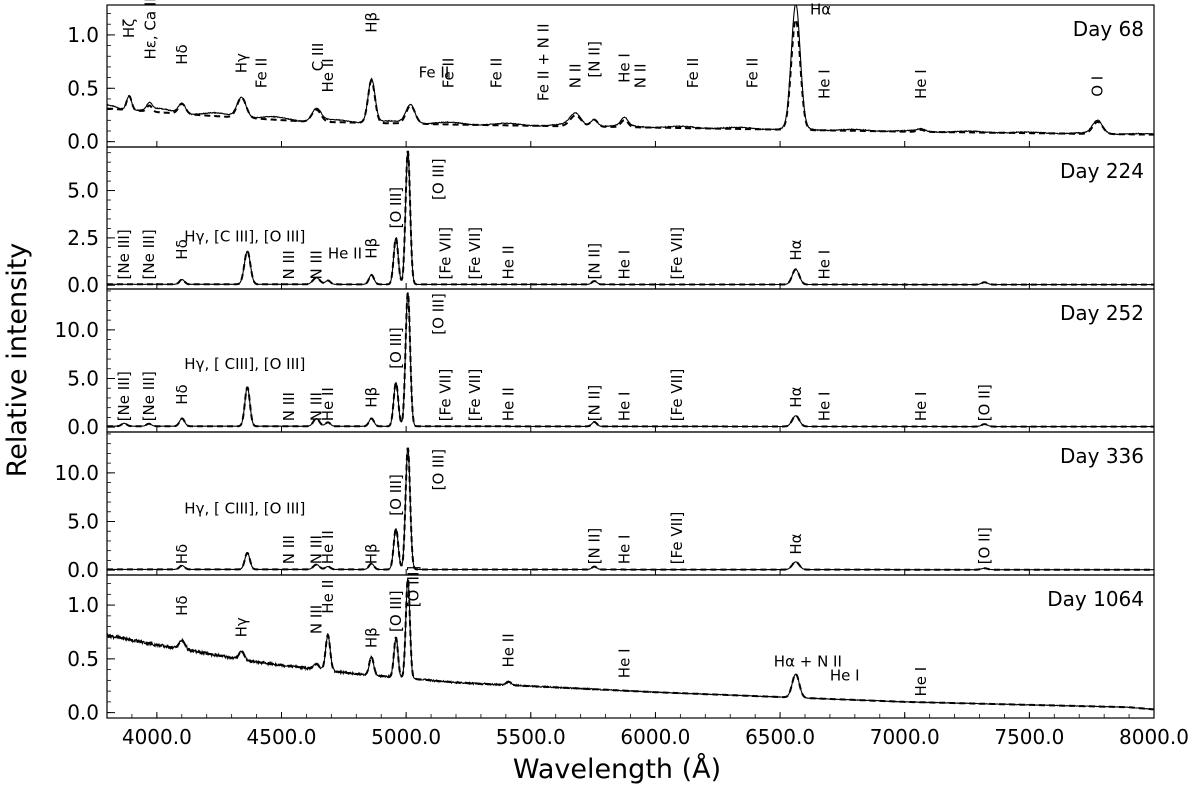  Describe the element at coordinates (244, 237) in the screenshot. I see `line-id-label: Hγ, [C III], [O III]` at that location.